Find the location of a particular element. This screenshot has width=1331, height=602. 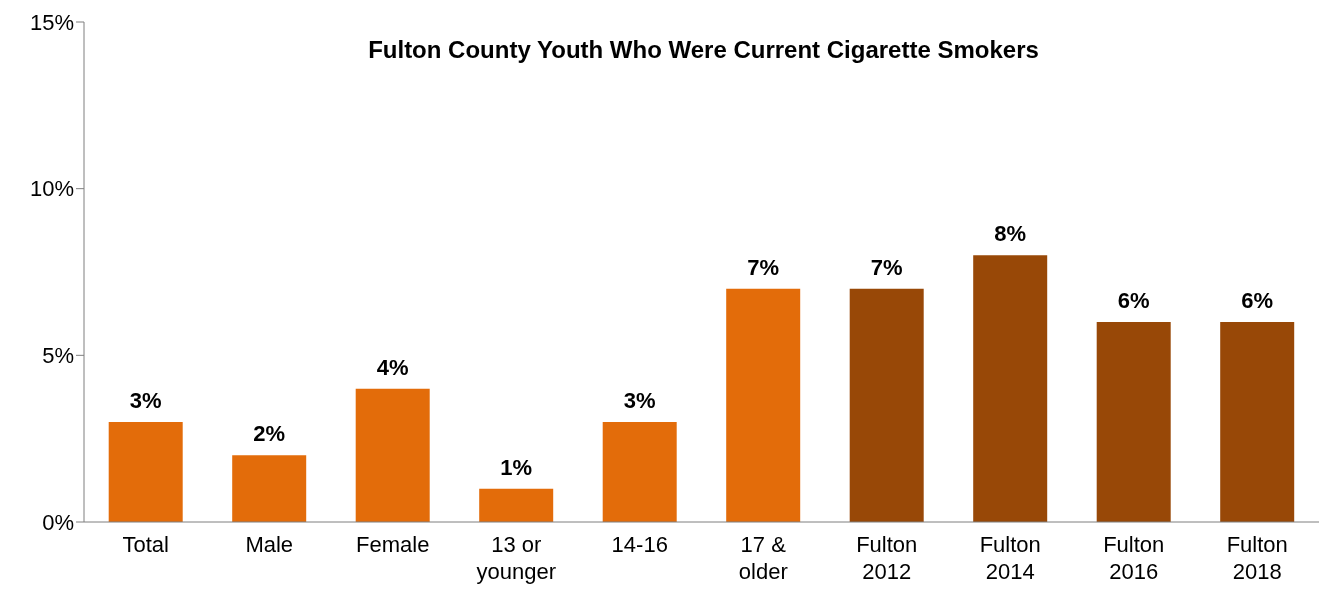

x-tick-label: 14-16 is located at coordinates (639, 544).